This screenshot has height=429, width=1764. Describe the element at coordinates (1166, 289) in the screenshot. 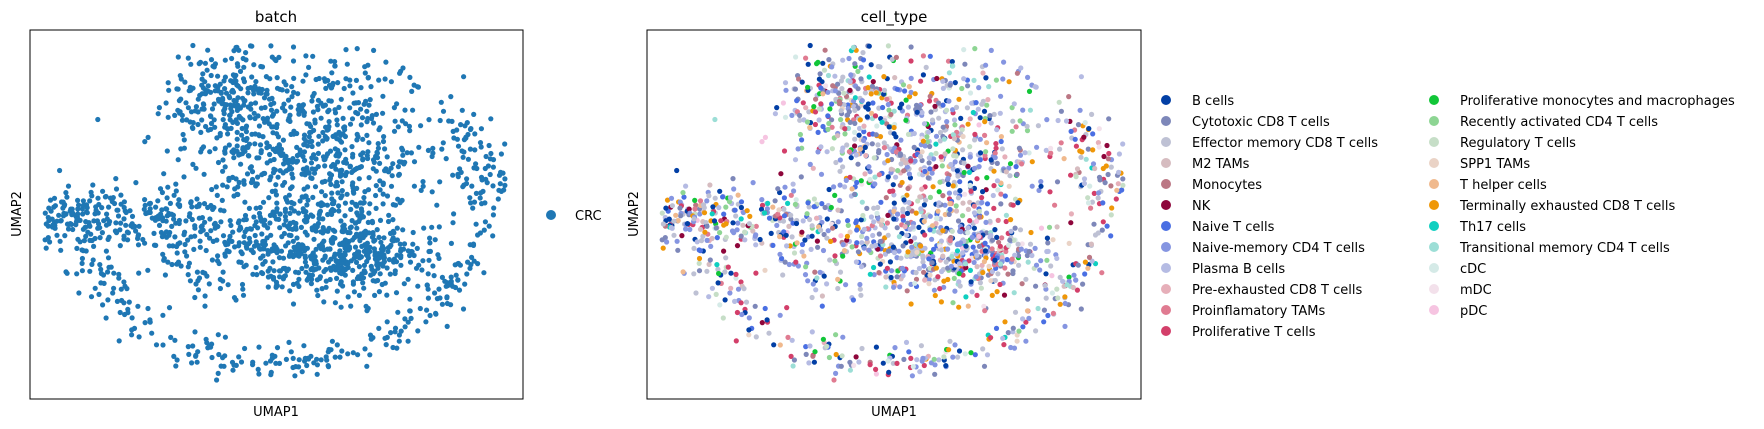

I see `legend-marker` at that location.